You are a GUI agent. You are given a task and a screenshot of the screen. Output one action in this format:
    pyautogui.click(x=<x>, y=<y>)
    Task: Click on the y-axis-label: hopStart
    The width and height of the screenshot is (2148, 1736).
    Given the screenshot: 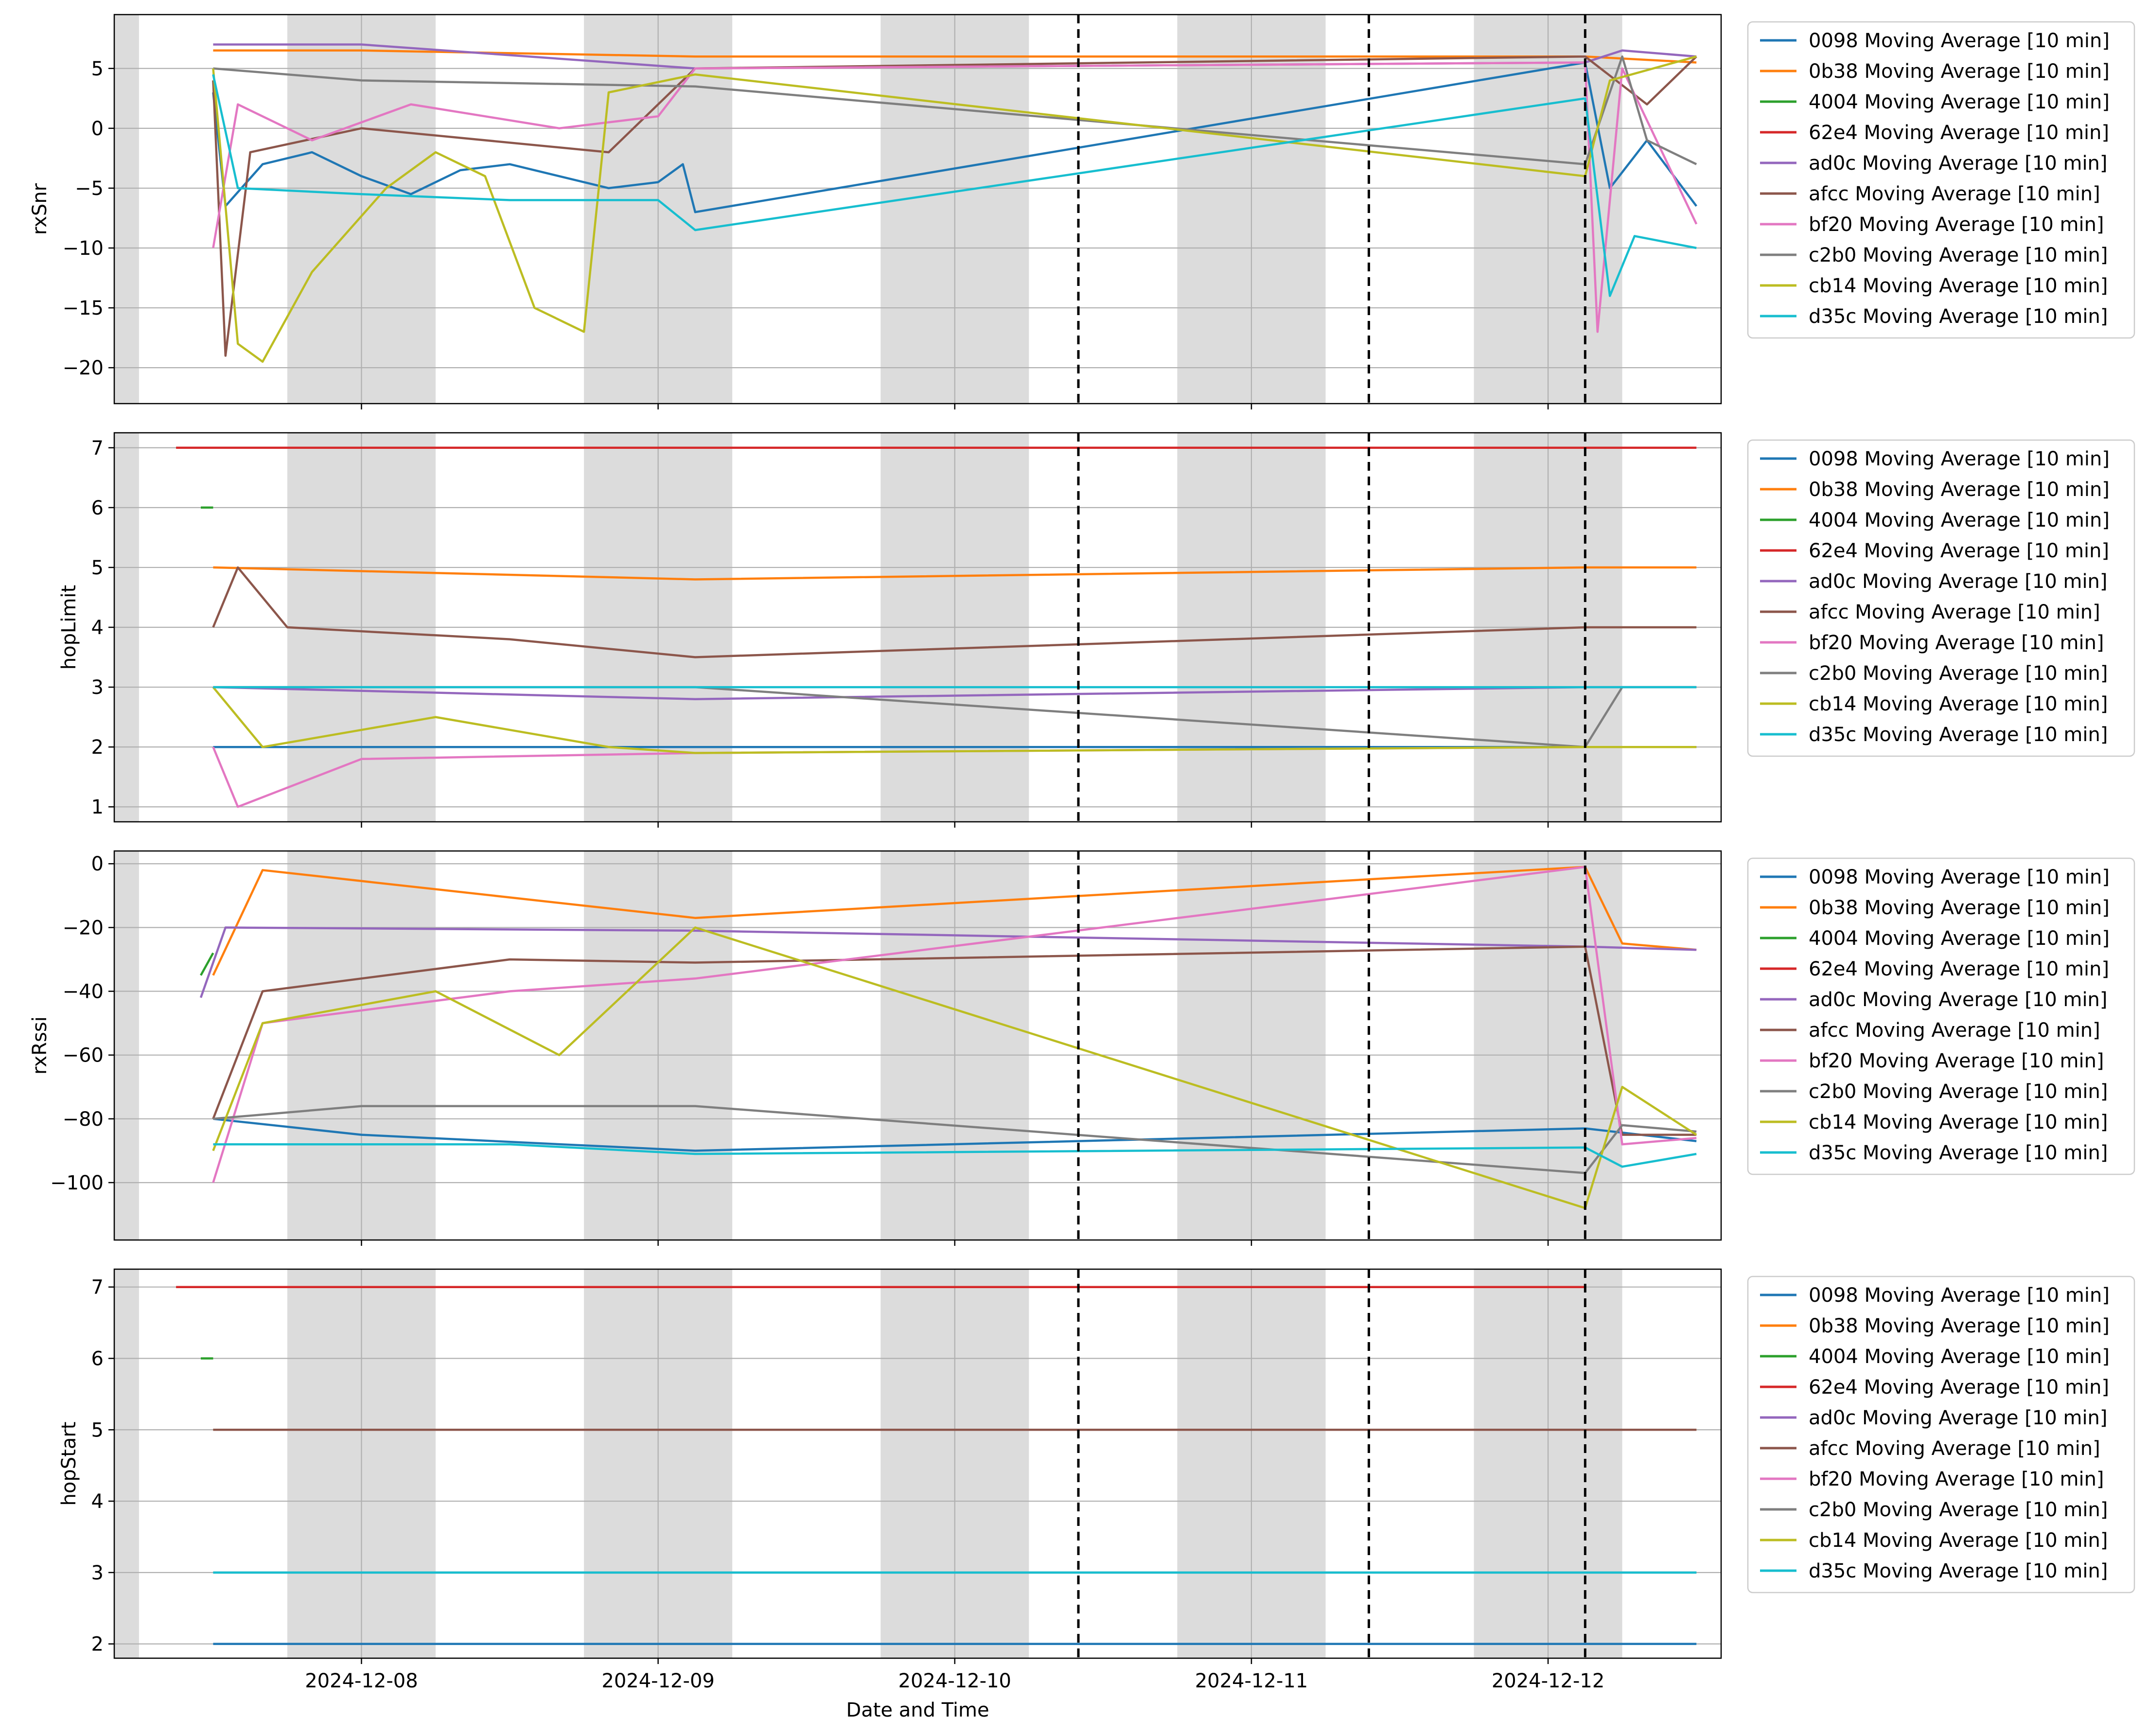 What is the action you would take?
    pyautogui.click(x=69, y=1464)
    